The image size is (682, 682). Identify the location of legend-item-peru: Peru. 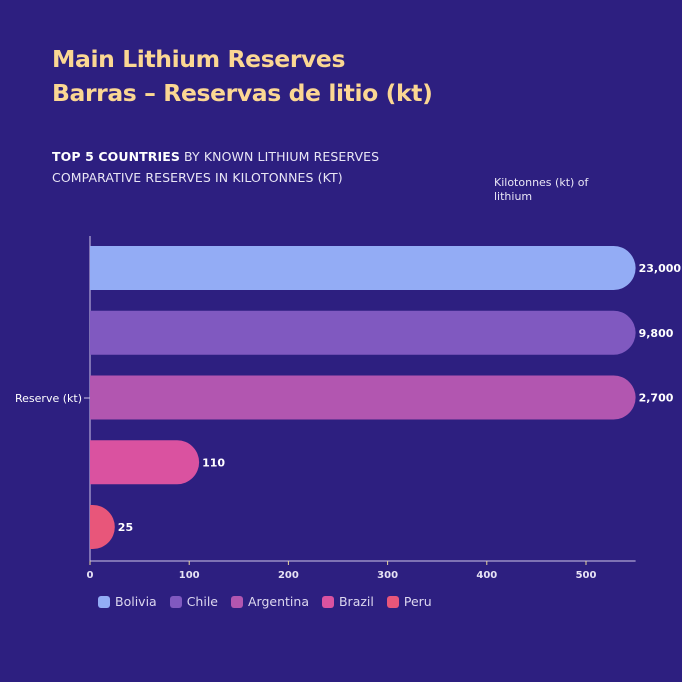
(409, 601).